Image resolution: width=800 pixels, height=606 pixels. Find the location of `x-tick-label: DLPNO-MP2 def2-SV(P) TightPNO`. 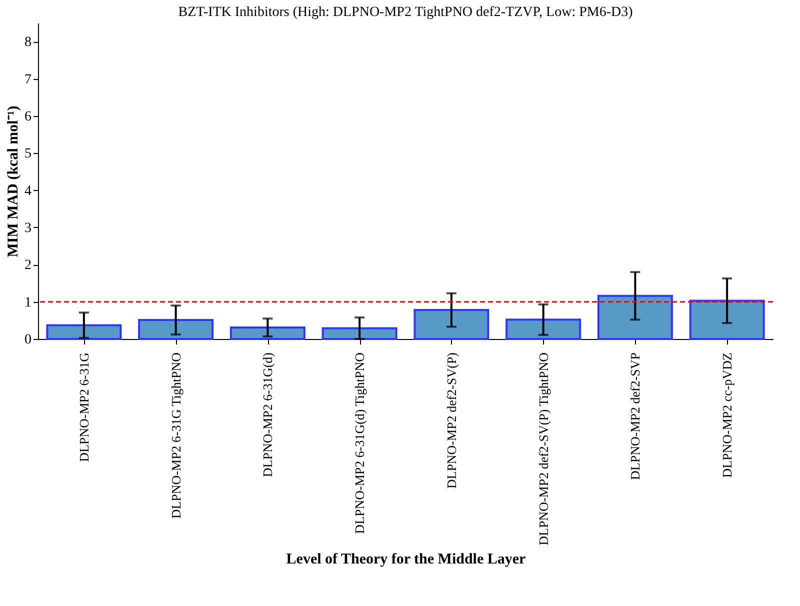

x-tick-label: DLPNO-MP2 def2-SV(P) TightPNO is located at coordinates (543, 449).